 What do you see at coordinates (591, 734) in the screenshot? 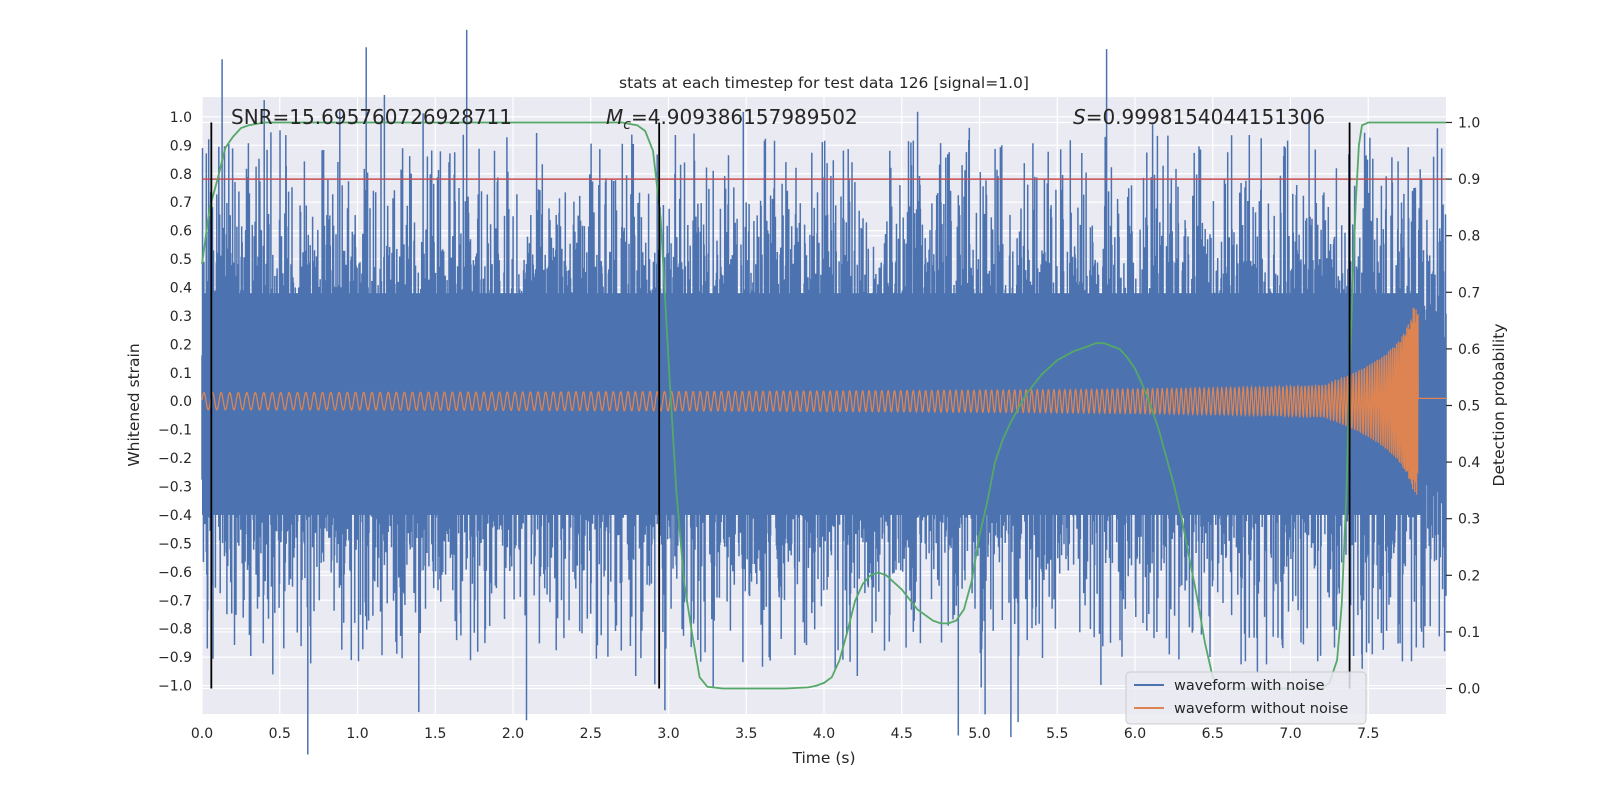
I see `x-tick-label: 2.5` at bounding box center [591, 734].